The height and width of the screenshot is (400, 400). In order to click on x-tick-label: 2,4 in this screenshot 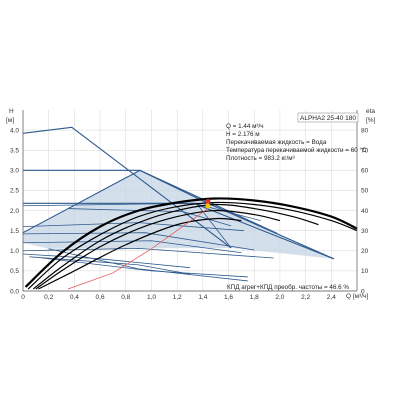, I will do `click(331, 297)`.